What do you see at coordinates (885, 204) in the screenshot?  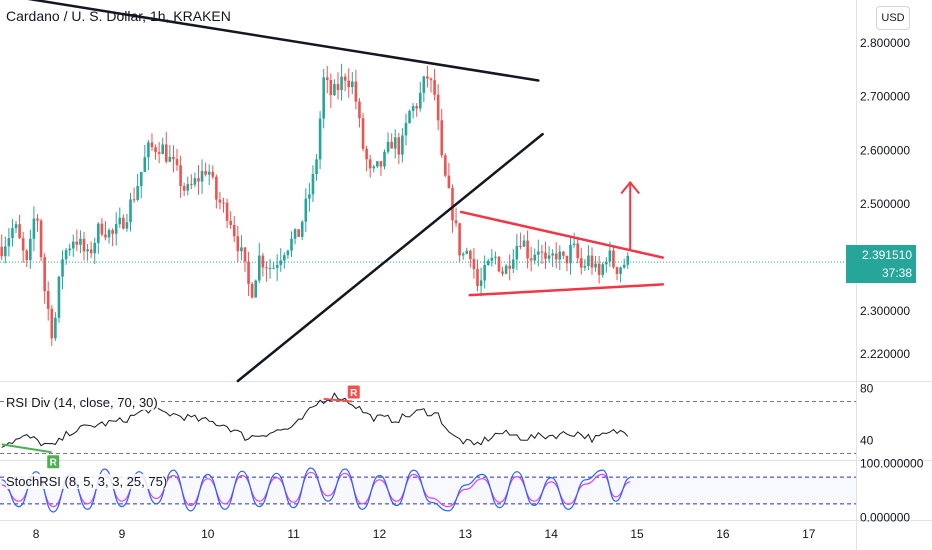 I see `price-tick-label: 2.500000` at bounding box center [885, 204].